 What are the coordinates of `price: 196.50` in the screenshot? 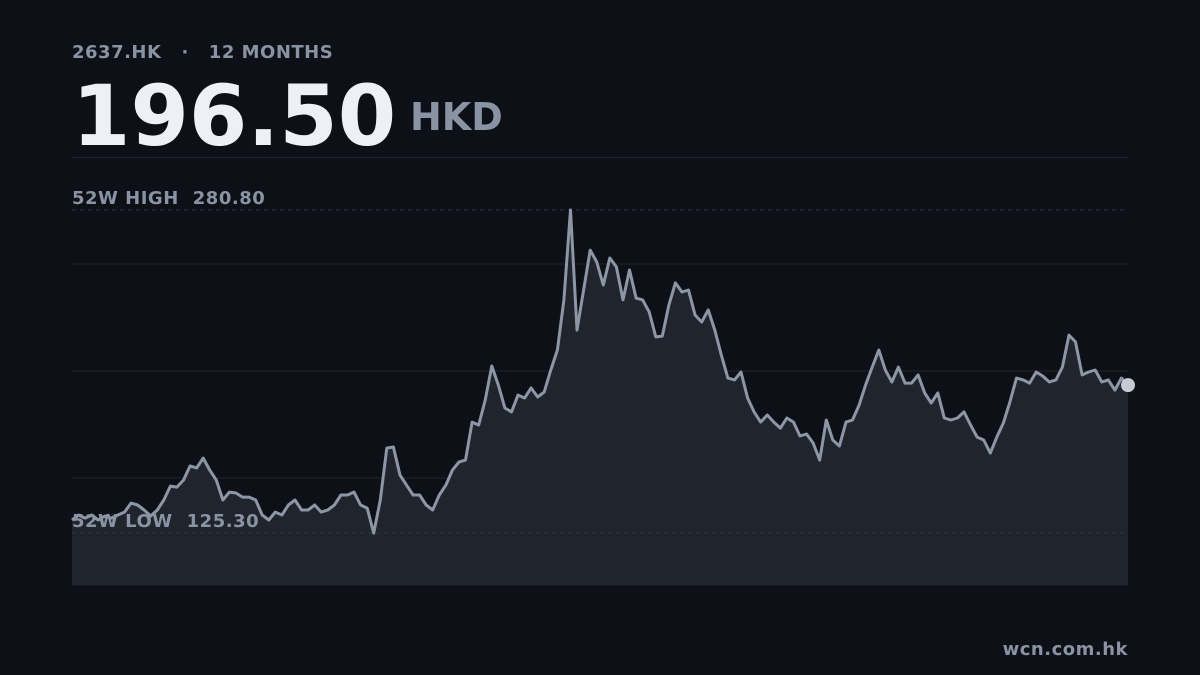 It's located at (234, 116).